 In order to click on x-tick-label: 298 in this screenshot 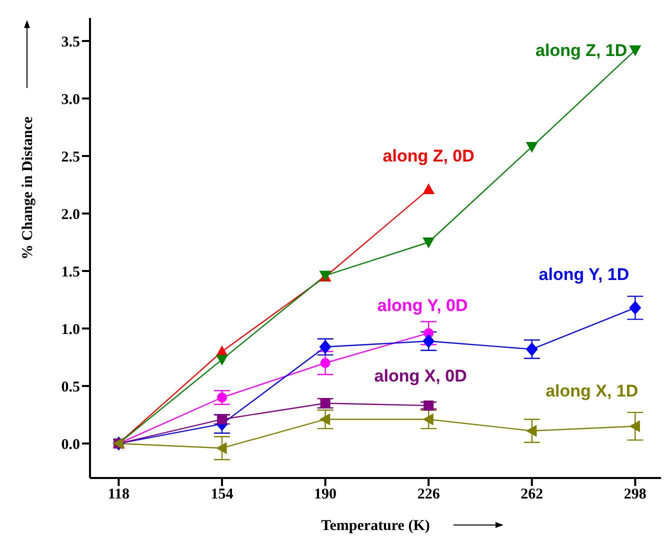, I will do `click(635, 494)`.